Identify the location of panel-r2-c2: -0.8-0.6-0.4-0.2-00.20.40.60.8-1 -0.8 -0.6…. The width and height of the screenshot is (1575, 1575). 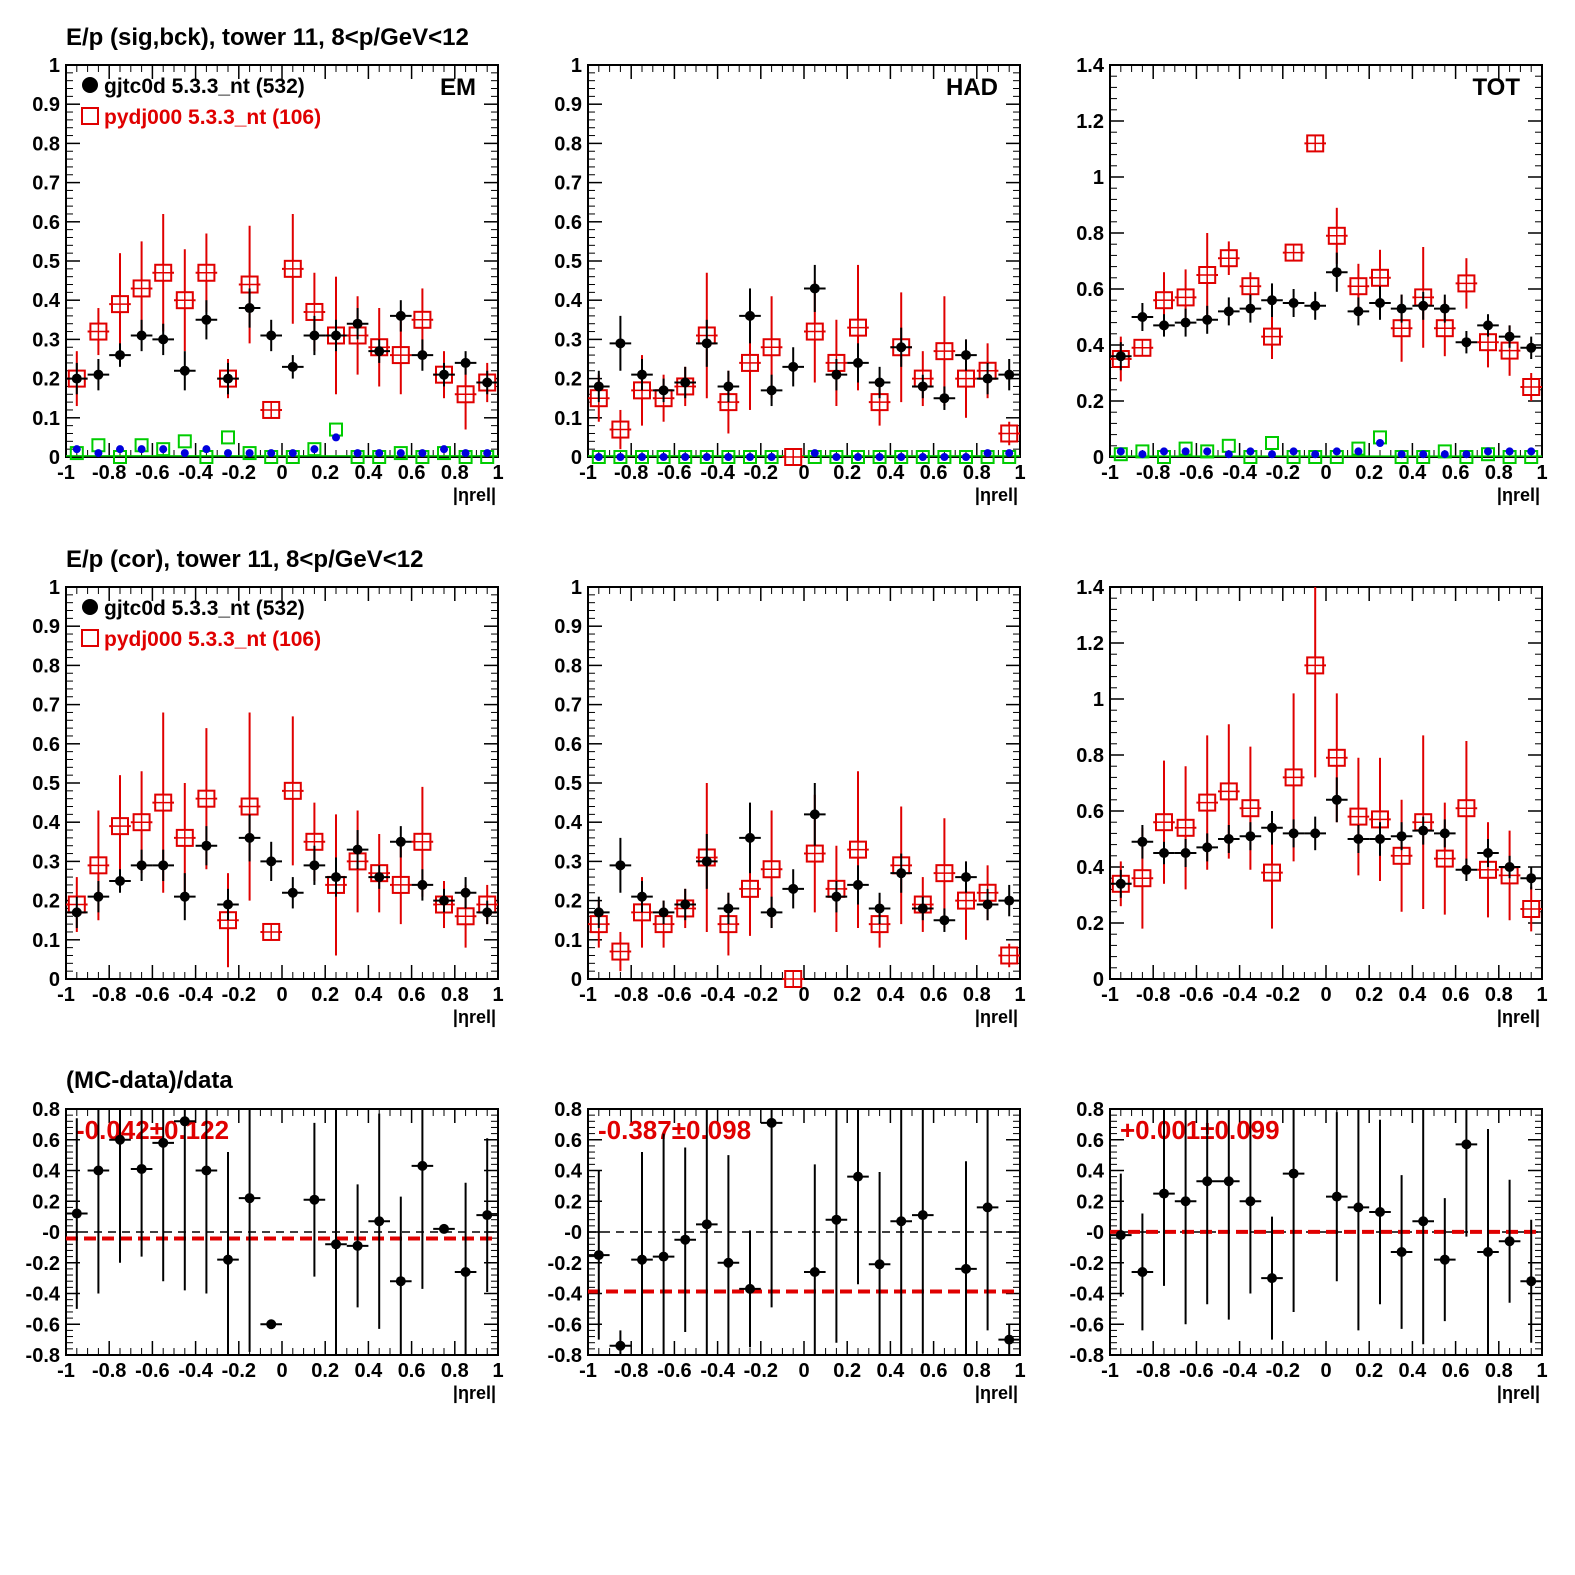
(1309, 1251).